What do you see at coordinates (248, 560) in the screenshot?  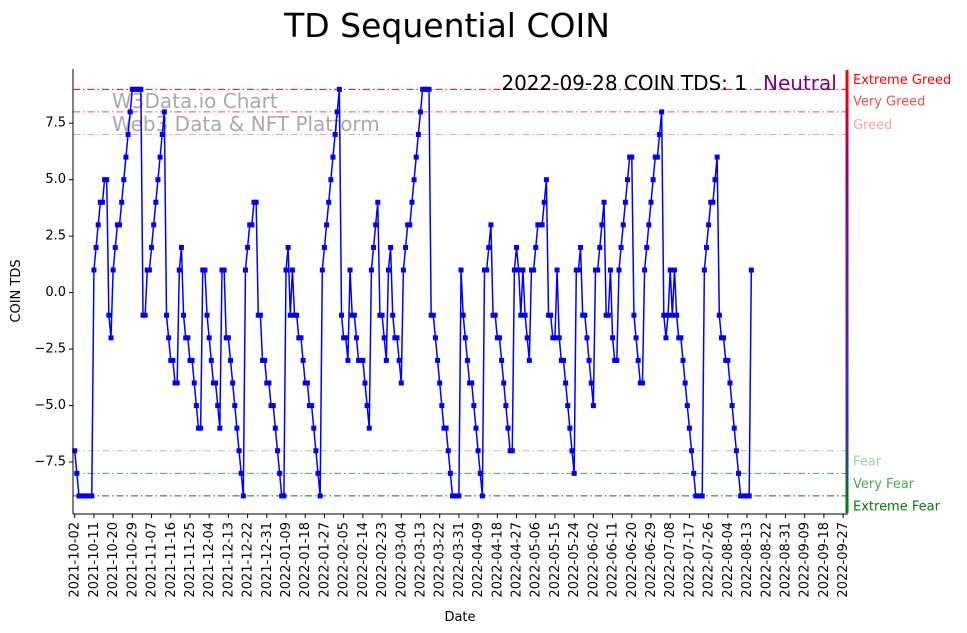 I see `x-tick-label: 2021-12-22` at bounding box center [248, 560].